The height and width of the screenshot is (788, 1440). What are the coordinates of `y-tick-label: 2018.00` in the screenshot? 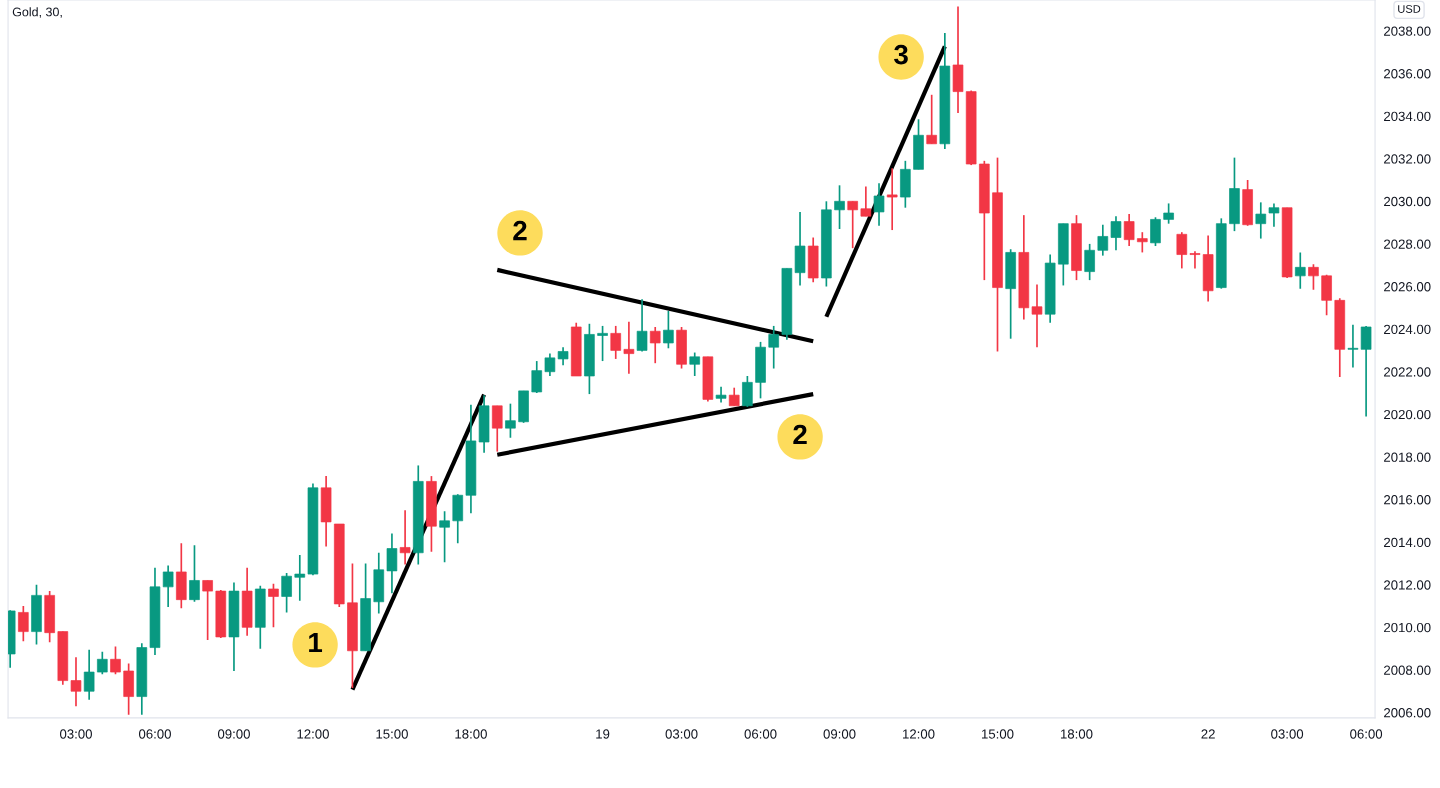 It's located at (1407, 457).